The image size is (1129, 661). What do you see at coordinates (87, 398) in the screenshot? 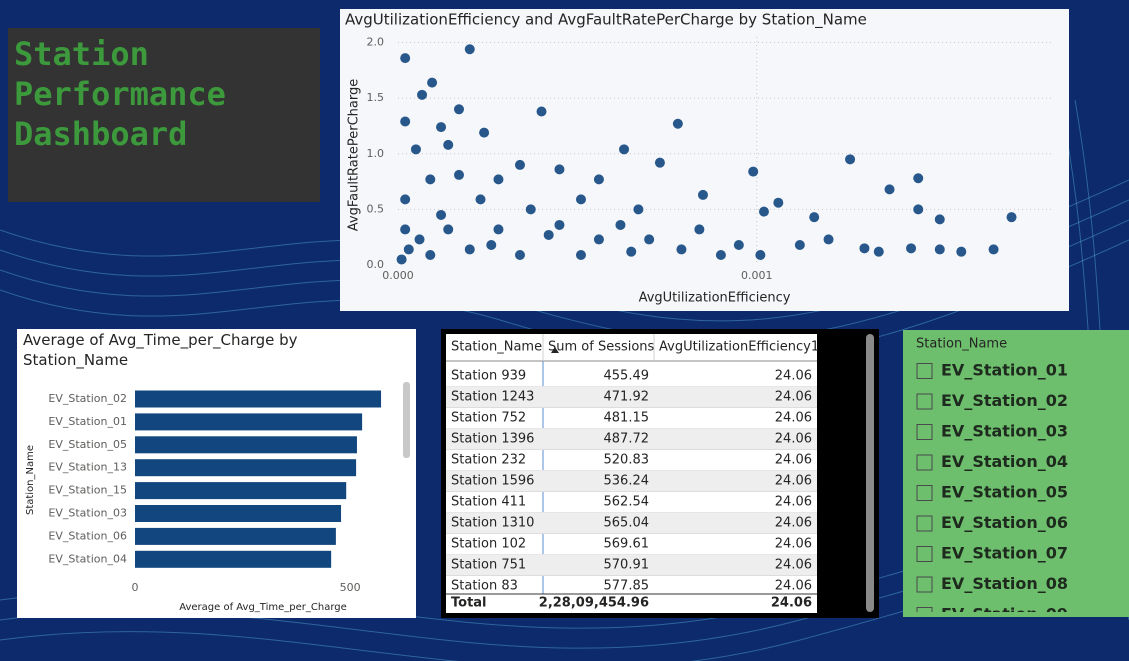
I see `y-tick-label: EV_Station_02` at bounding box center [87, 398].